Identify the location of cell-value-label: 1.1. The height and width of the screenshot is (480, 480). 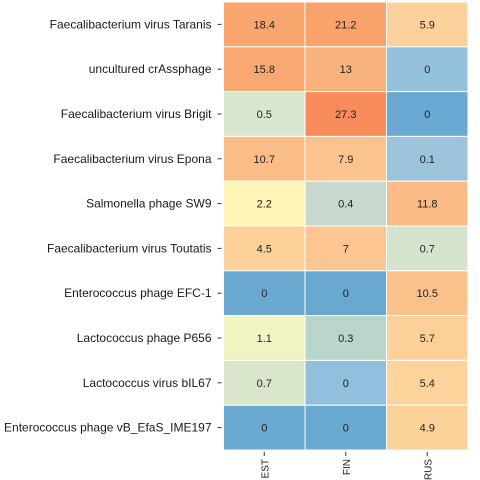
(264, 339).